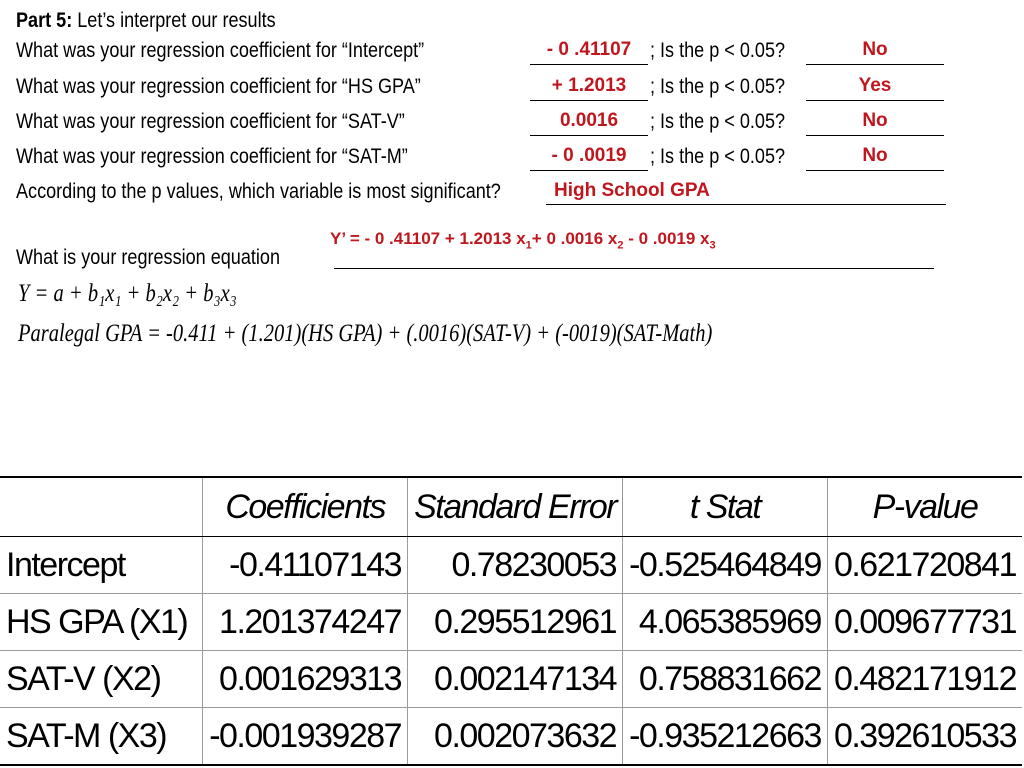 Image resolution: width=1024 pixels, height=768 pixels. Describe the element at coordinates (589, 86) in the screenshot. I see `answer-hs-gpa-coefficient: + 1.2013` at that location.